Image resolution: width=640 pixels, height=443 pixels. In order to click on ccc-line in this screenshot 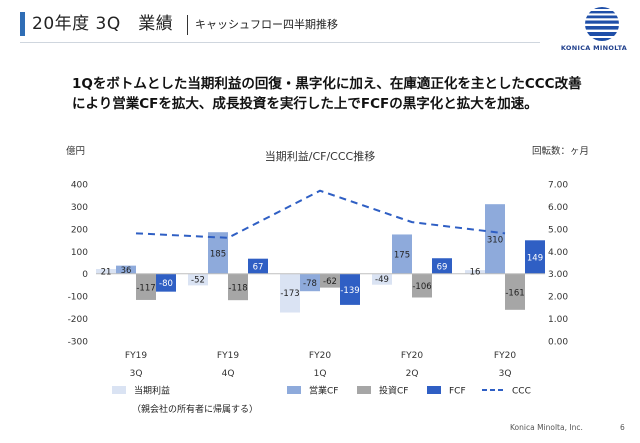, I will do `click(320, 214)`.